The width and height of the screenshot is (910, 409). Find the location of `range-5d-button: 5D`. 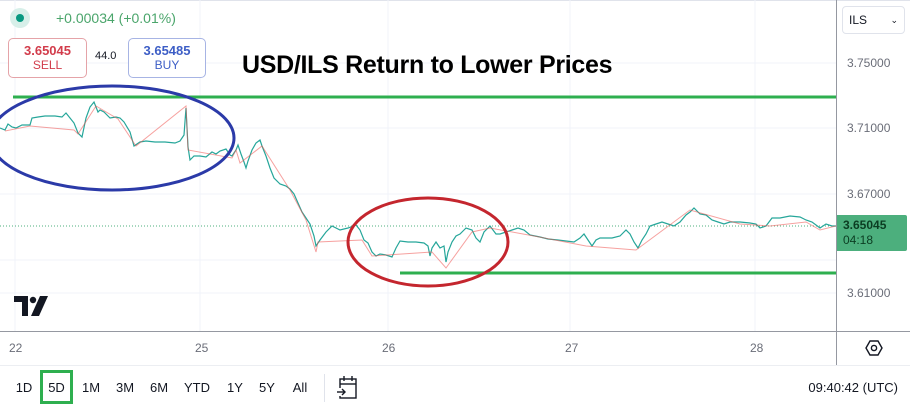

range-5d-button: 5D is located at coordinates (56, 387).